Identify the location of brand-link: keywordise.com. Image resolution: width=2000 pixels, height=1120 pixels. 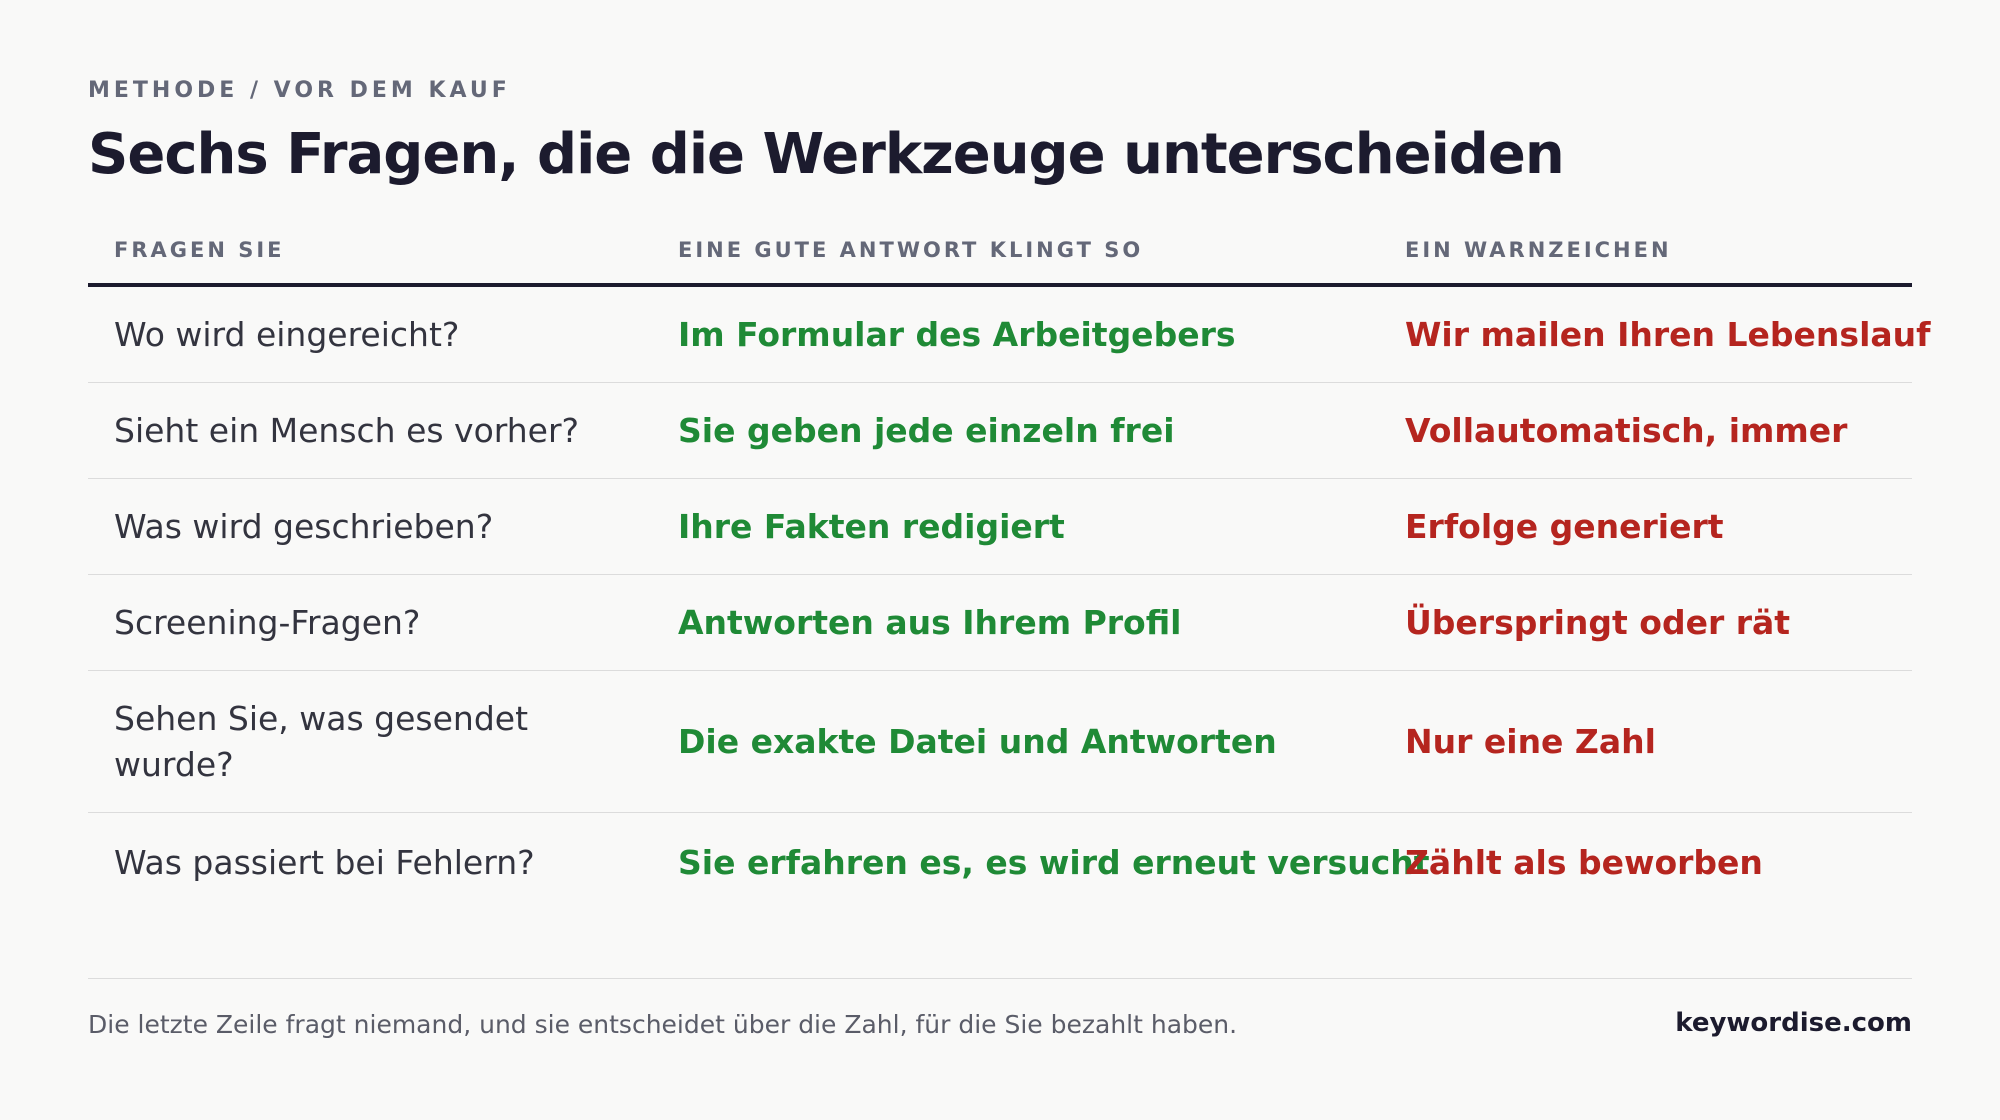
(1793, 1023).